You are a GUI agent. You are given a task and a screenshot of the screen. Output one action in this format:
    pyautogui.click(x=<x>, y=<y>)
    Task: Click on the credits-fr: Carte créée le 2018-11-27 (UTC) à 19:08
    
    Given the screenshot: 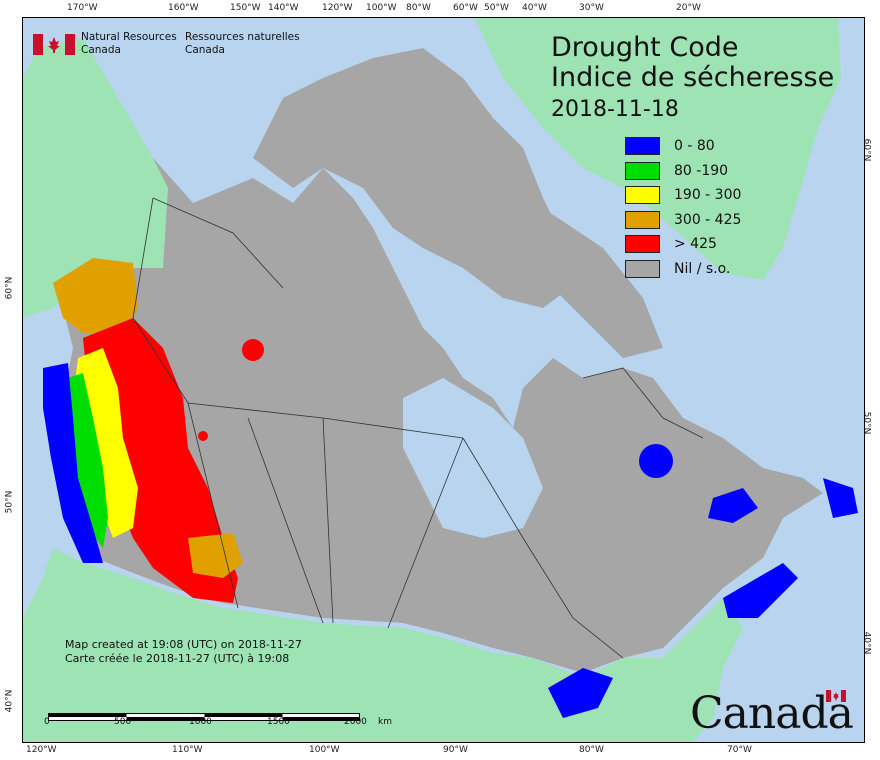 What is the action you would take?
    pyautogui.click(x=177, y=658)
    